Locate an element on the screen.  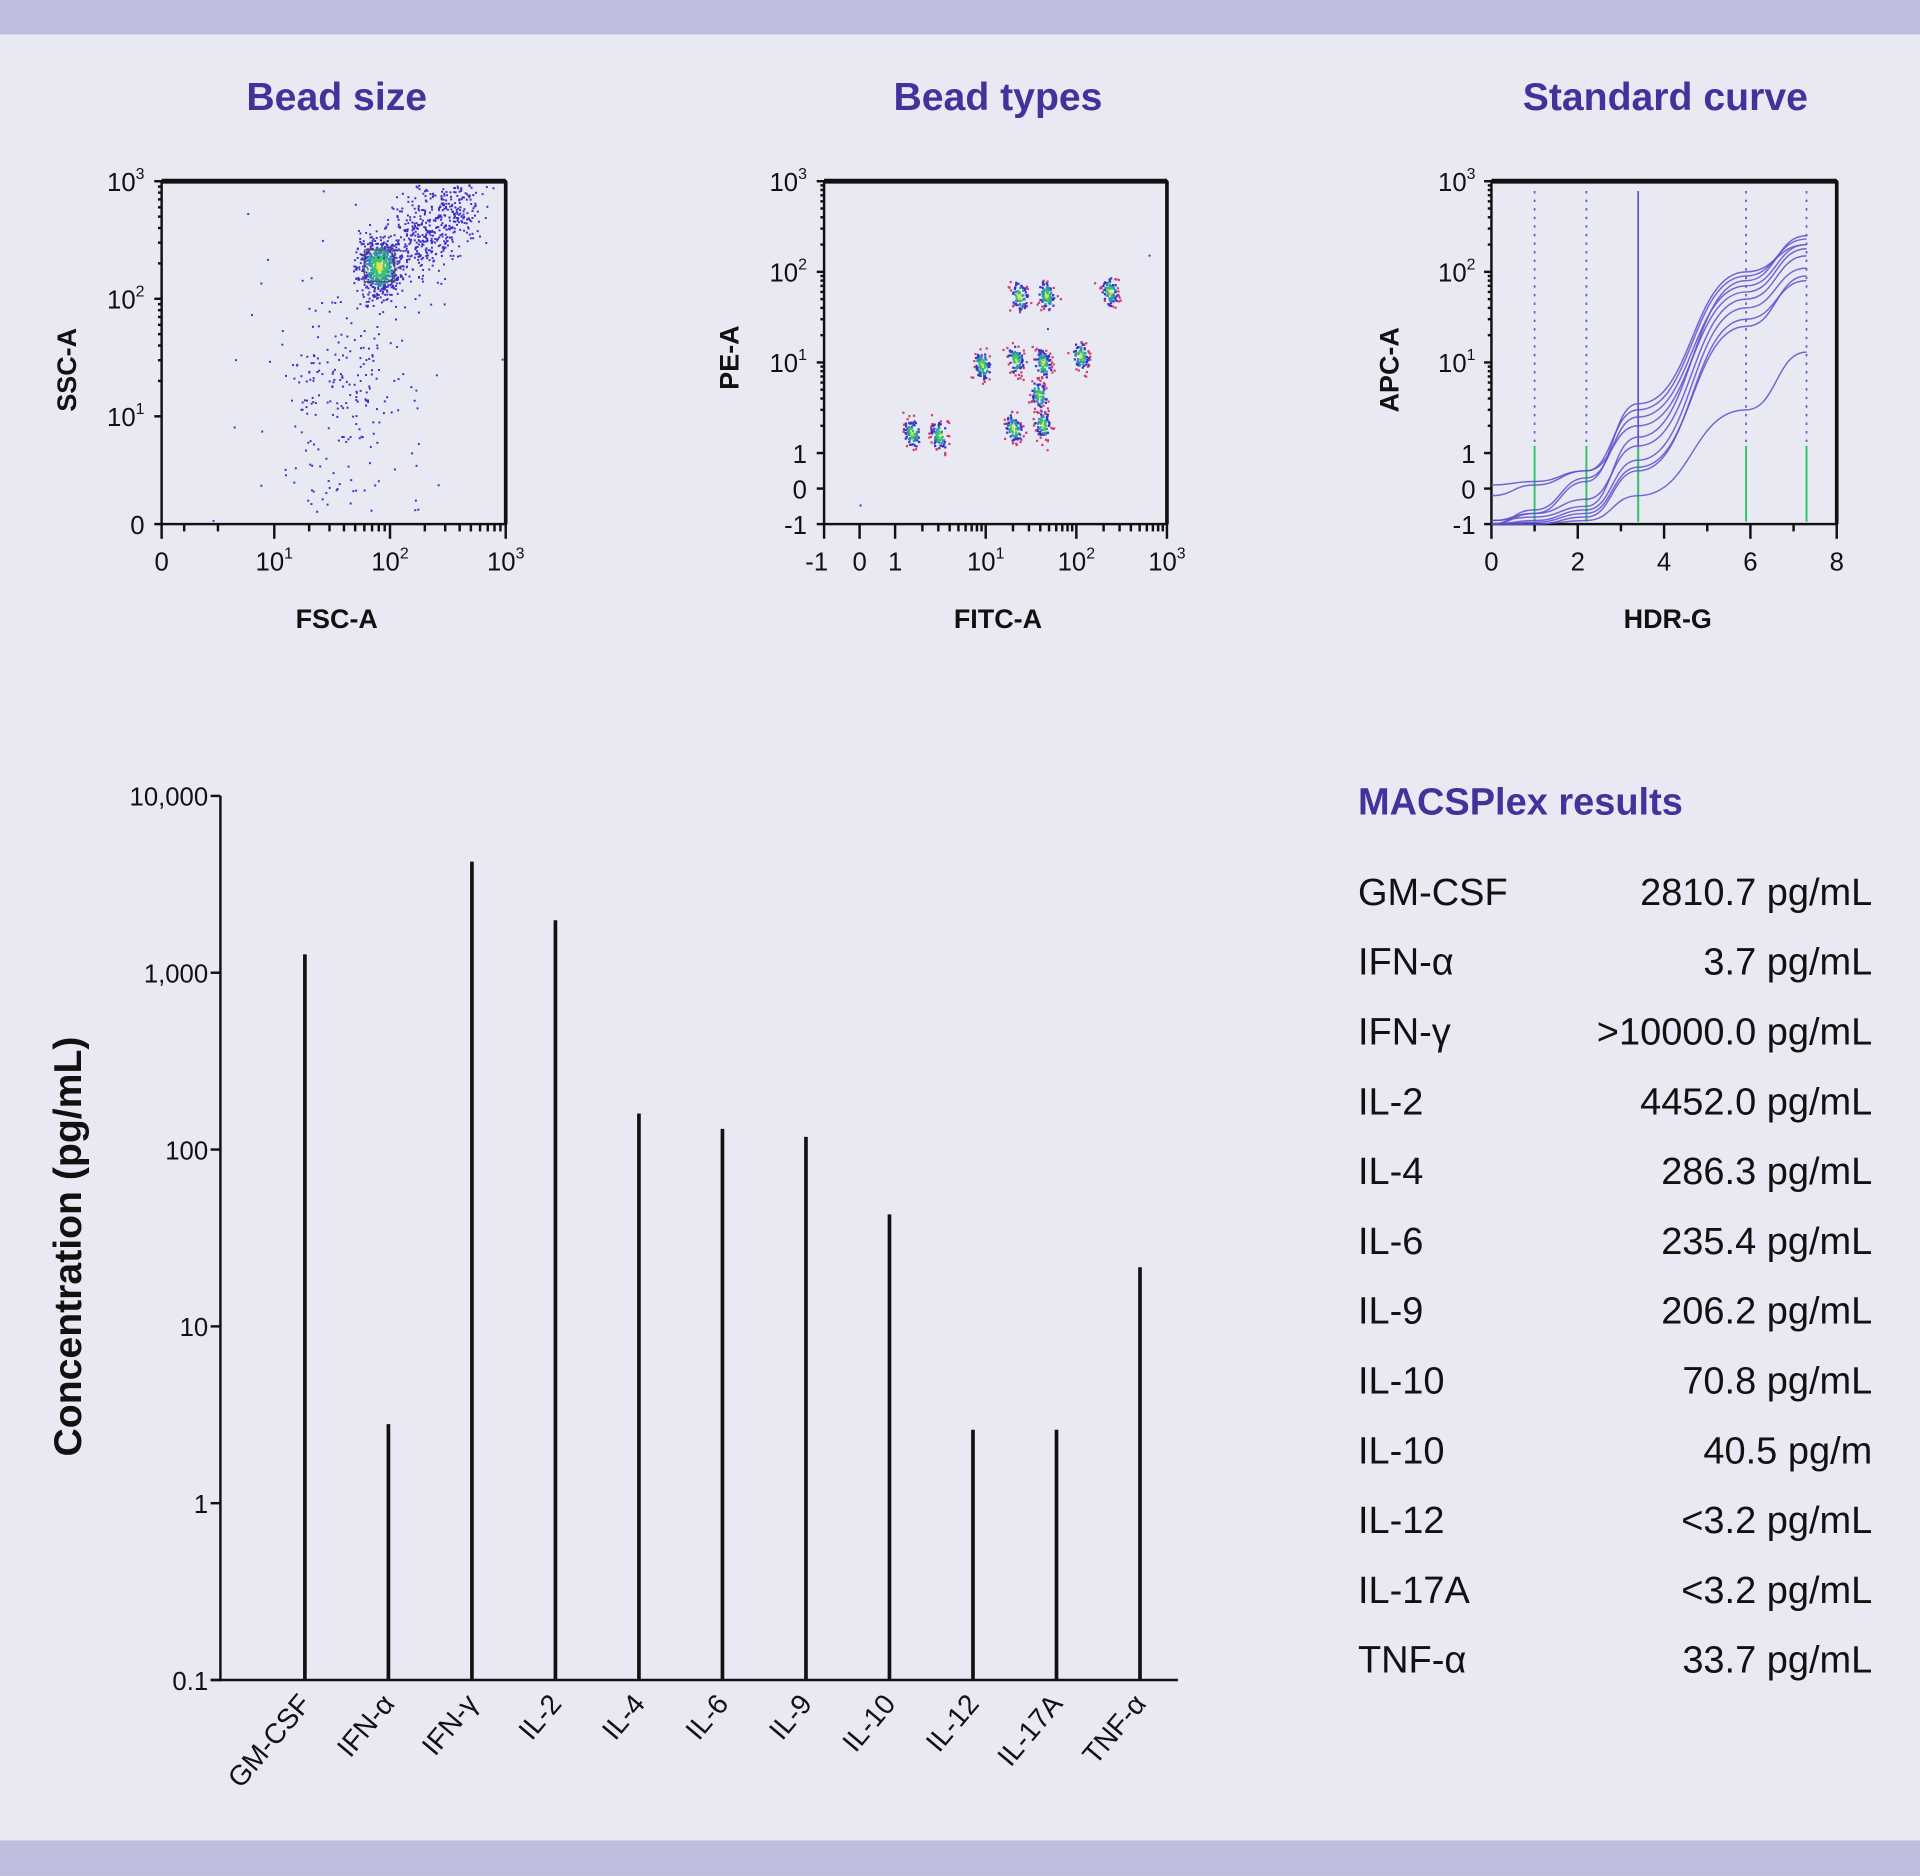
cytokine-value: <3.2 pg/mL is located at coordinates (1777, 1520).